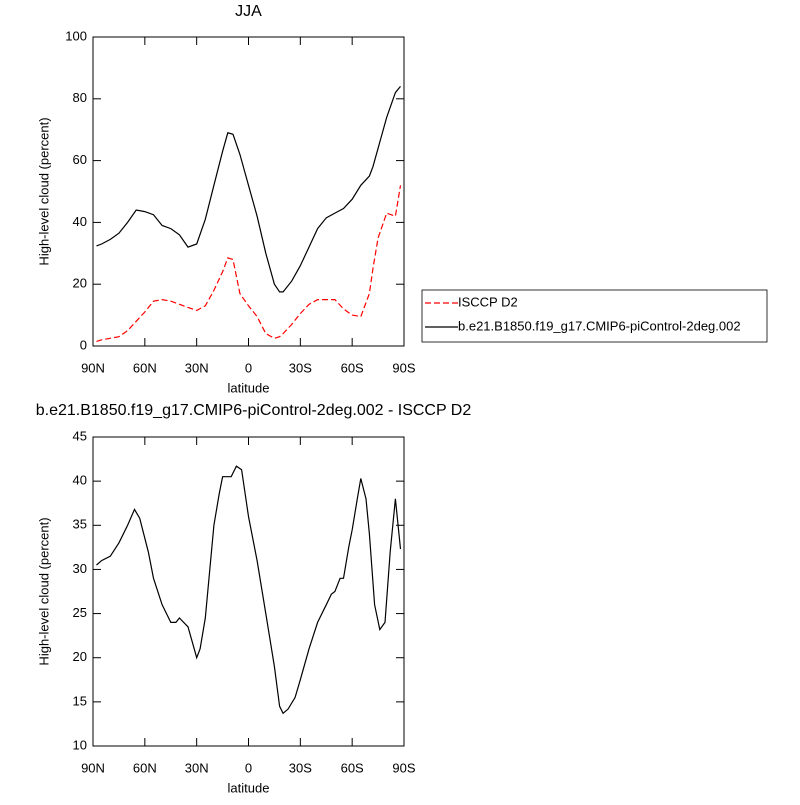 The image size is (800, 805). Describe the element at coordinates (80, 435) in the screenshot. I see `y-tick-label: 45` at that location.